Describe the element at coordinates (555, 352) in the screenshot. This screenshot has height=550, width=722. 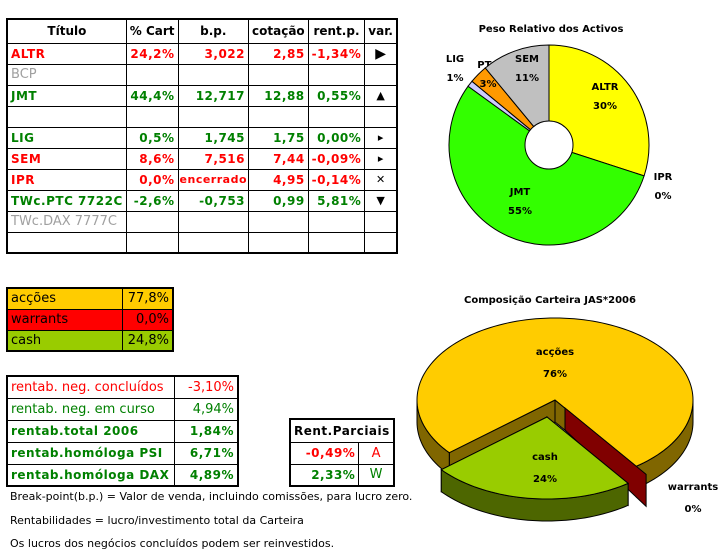
I see `slice-label: acções` at that location.